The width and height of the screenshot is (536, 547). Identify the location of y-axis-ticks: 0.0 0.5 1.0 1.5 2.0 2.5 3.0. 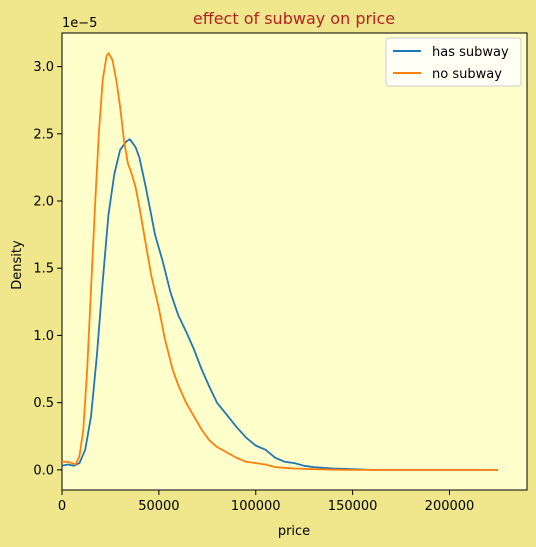
(47, 269).